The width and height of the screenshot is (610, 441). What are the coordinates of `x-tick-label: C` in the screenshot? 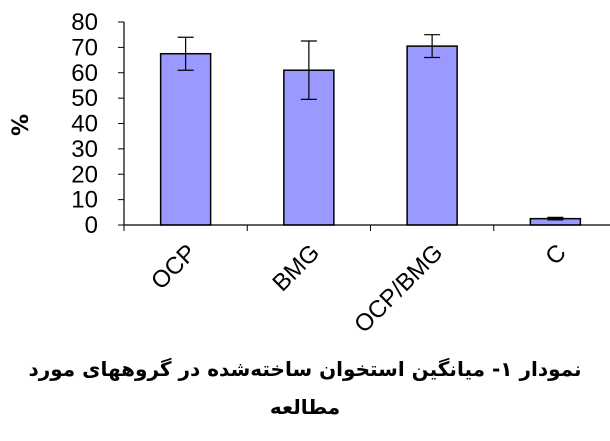 It's located at (555, 254).